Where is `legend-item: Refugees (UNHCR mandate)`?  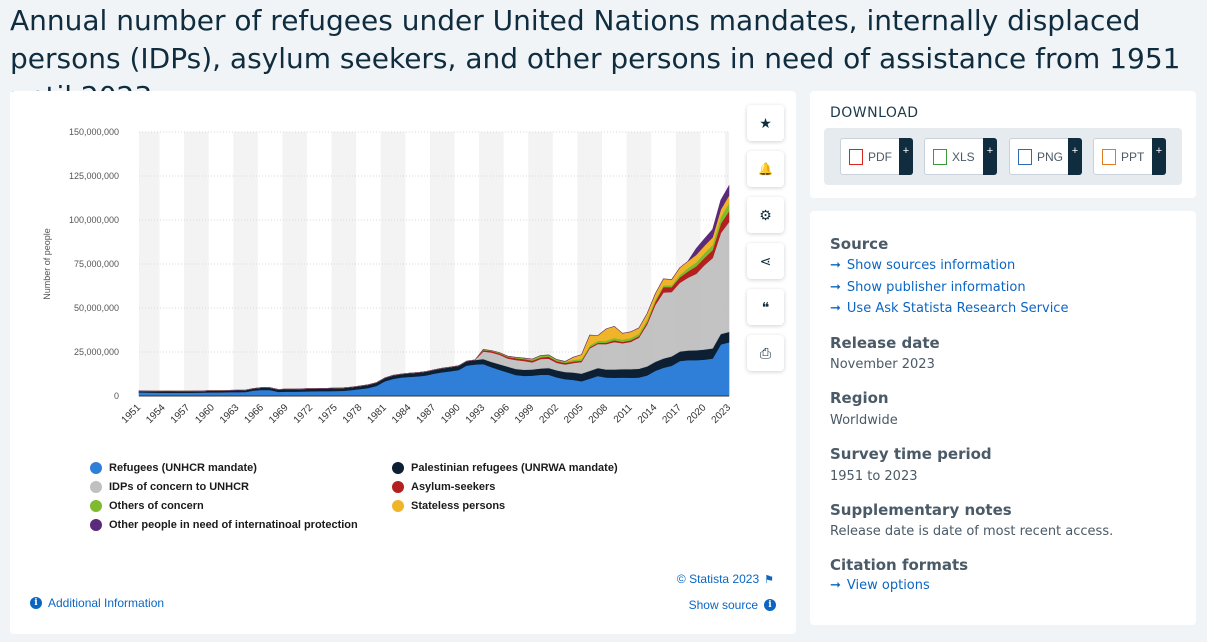 legend-item: Refugees (UNHCR mandate) is located at coordinates (173, 468).